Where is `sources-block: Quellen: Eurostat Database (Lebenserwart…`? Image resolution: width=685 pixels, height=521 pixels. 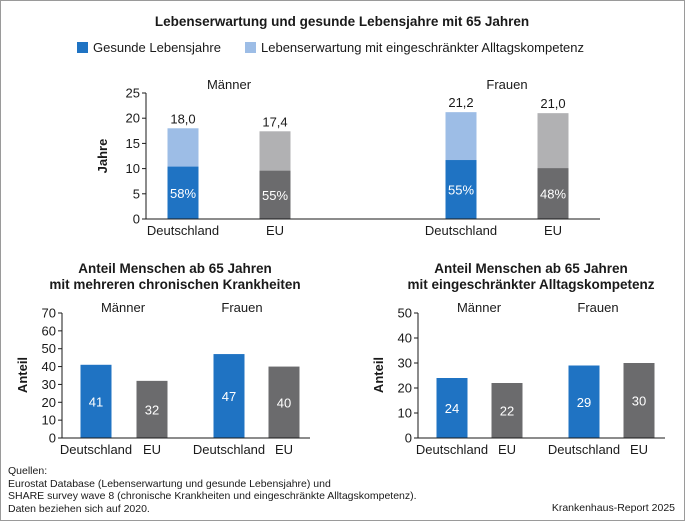
sources-block: Quellen: Eurostat Database (Lebenserwart… is located at coordinates (212, 490).